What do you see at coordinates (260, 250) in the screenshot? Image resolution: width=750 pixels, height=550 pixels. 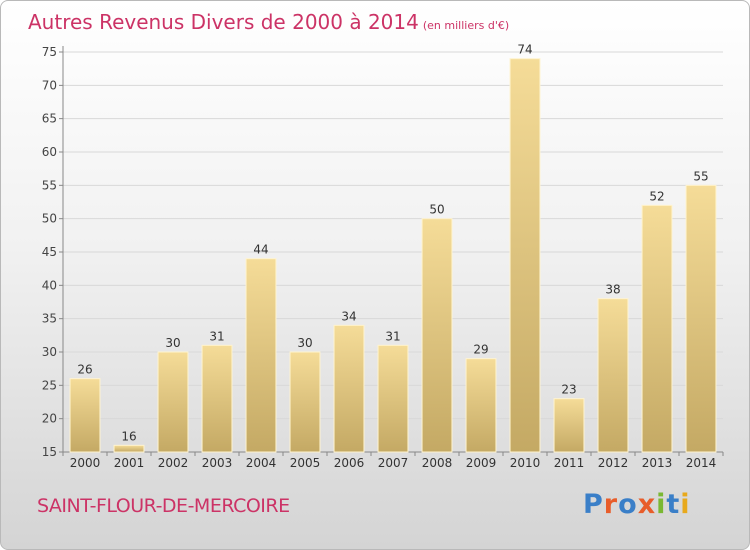 I see `data-label-2004: 44` at bounding box center [260, 250].